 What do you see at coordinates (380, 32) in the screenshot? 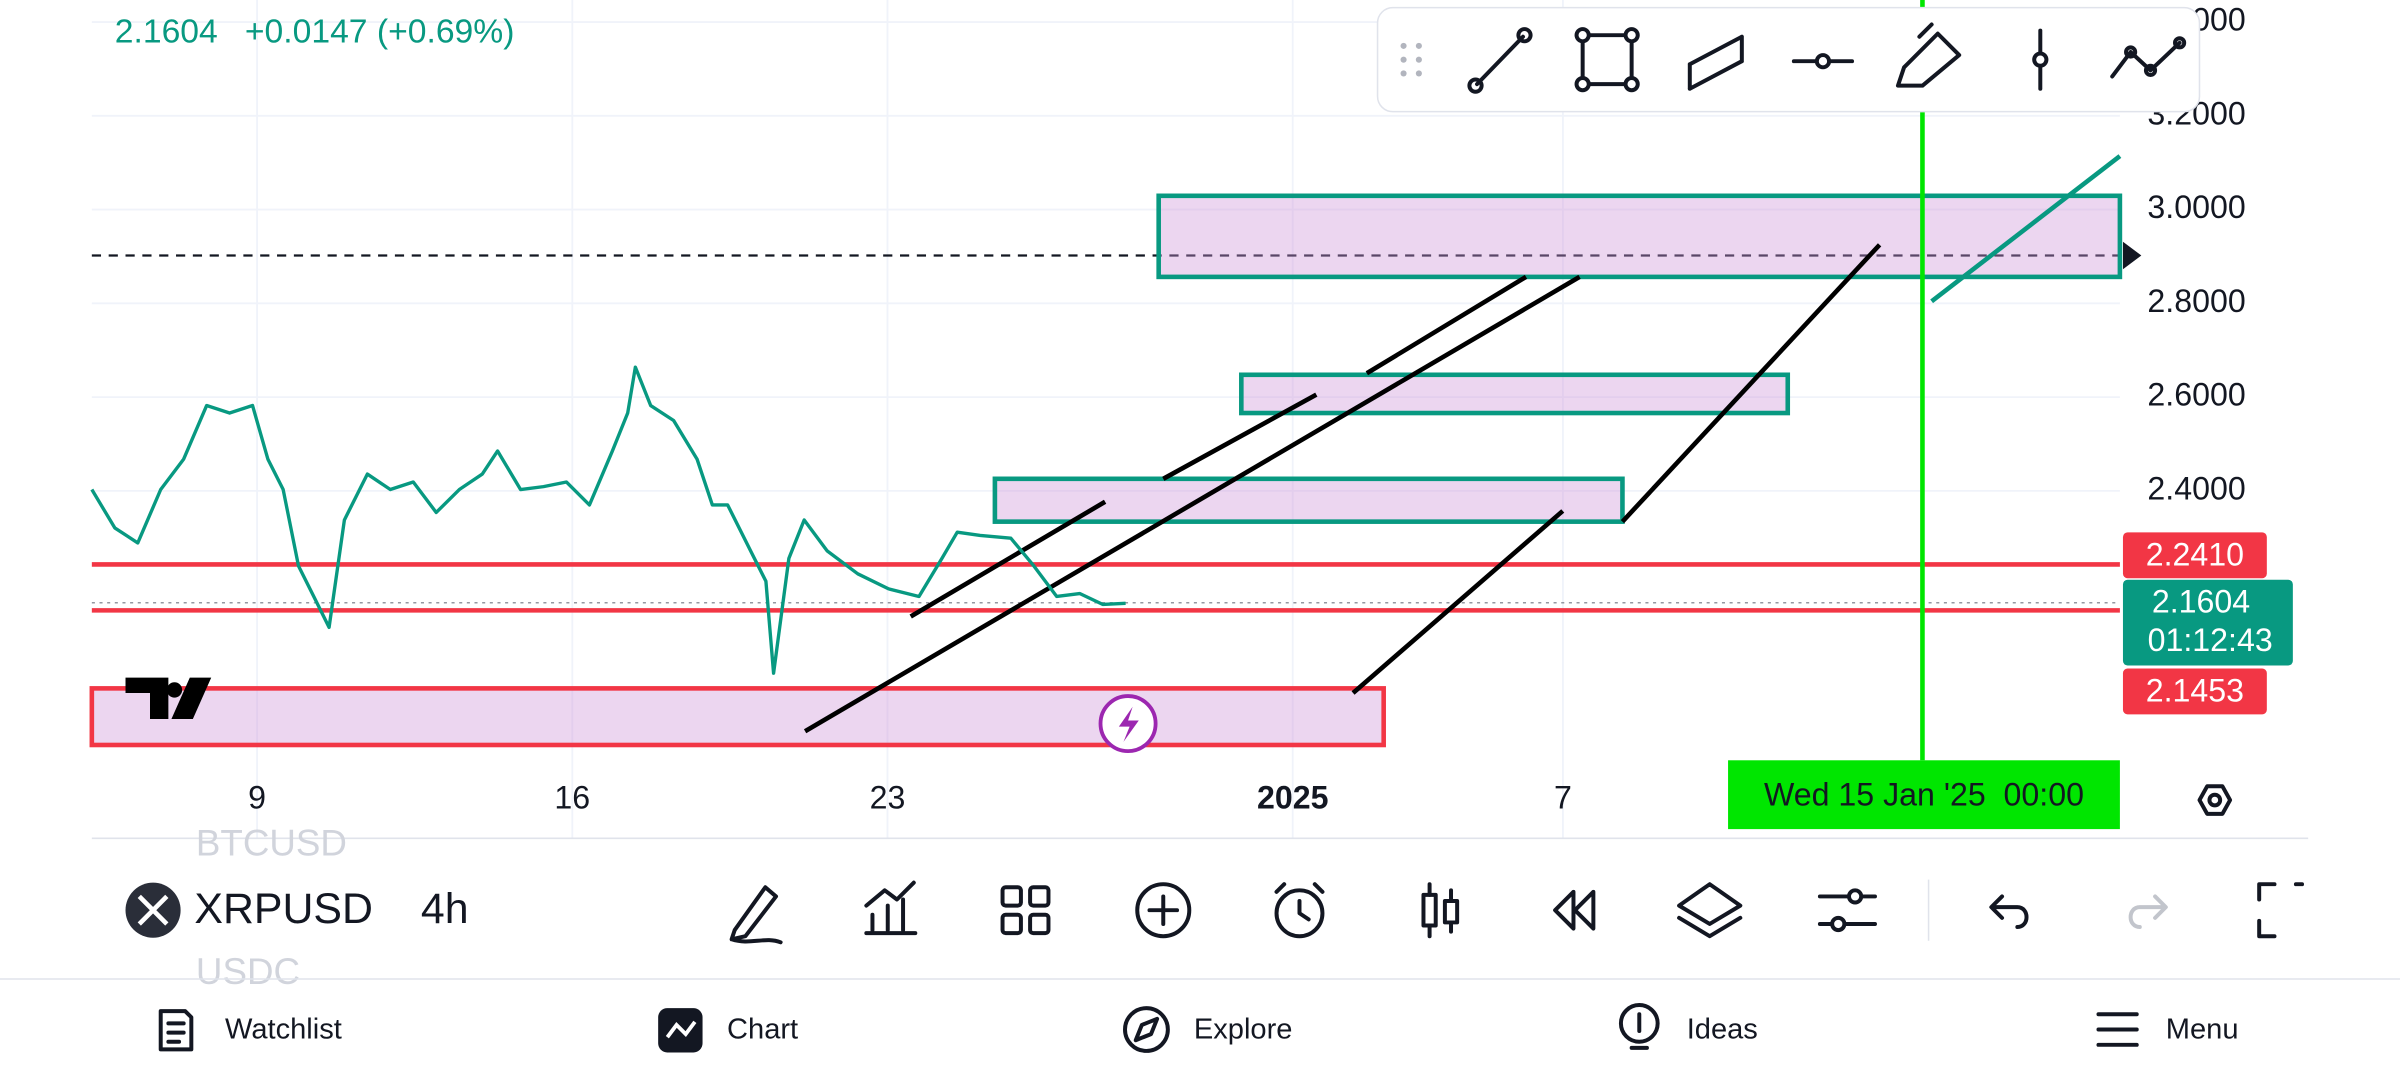
I see `price-change: +0.0147 (+0.69%)` at bounding box center [380, 32].